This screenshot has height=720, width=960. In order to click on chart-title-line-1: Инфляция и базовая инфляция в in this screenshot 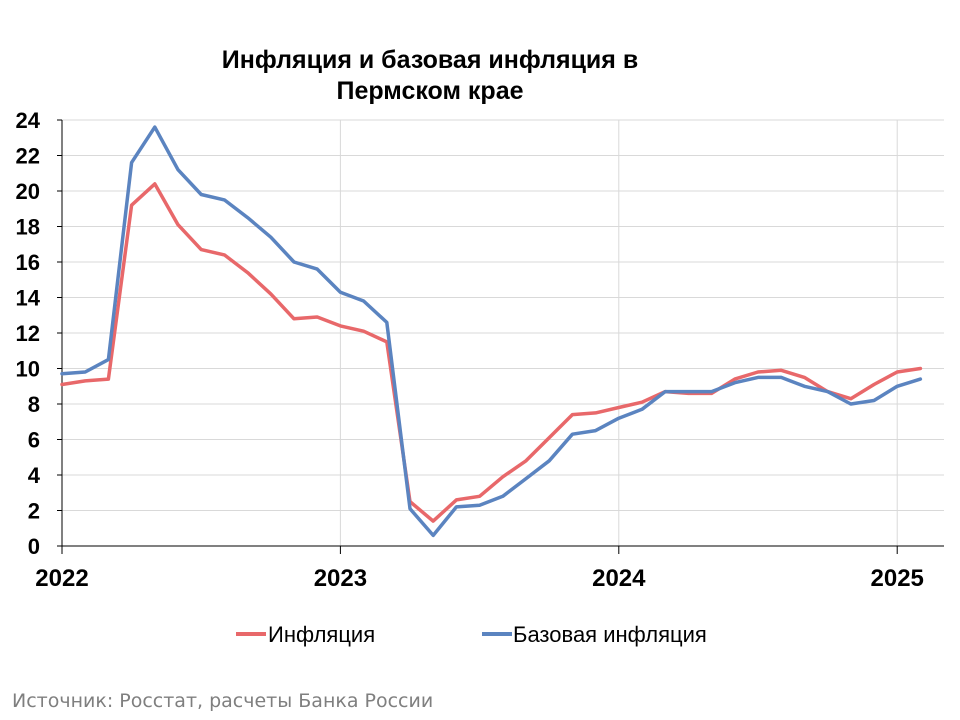, I will do `click(430, 60)`.